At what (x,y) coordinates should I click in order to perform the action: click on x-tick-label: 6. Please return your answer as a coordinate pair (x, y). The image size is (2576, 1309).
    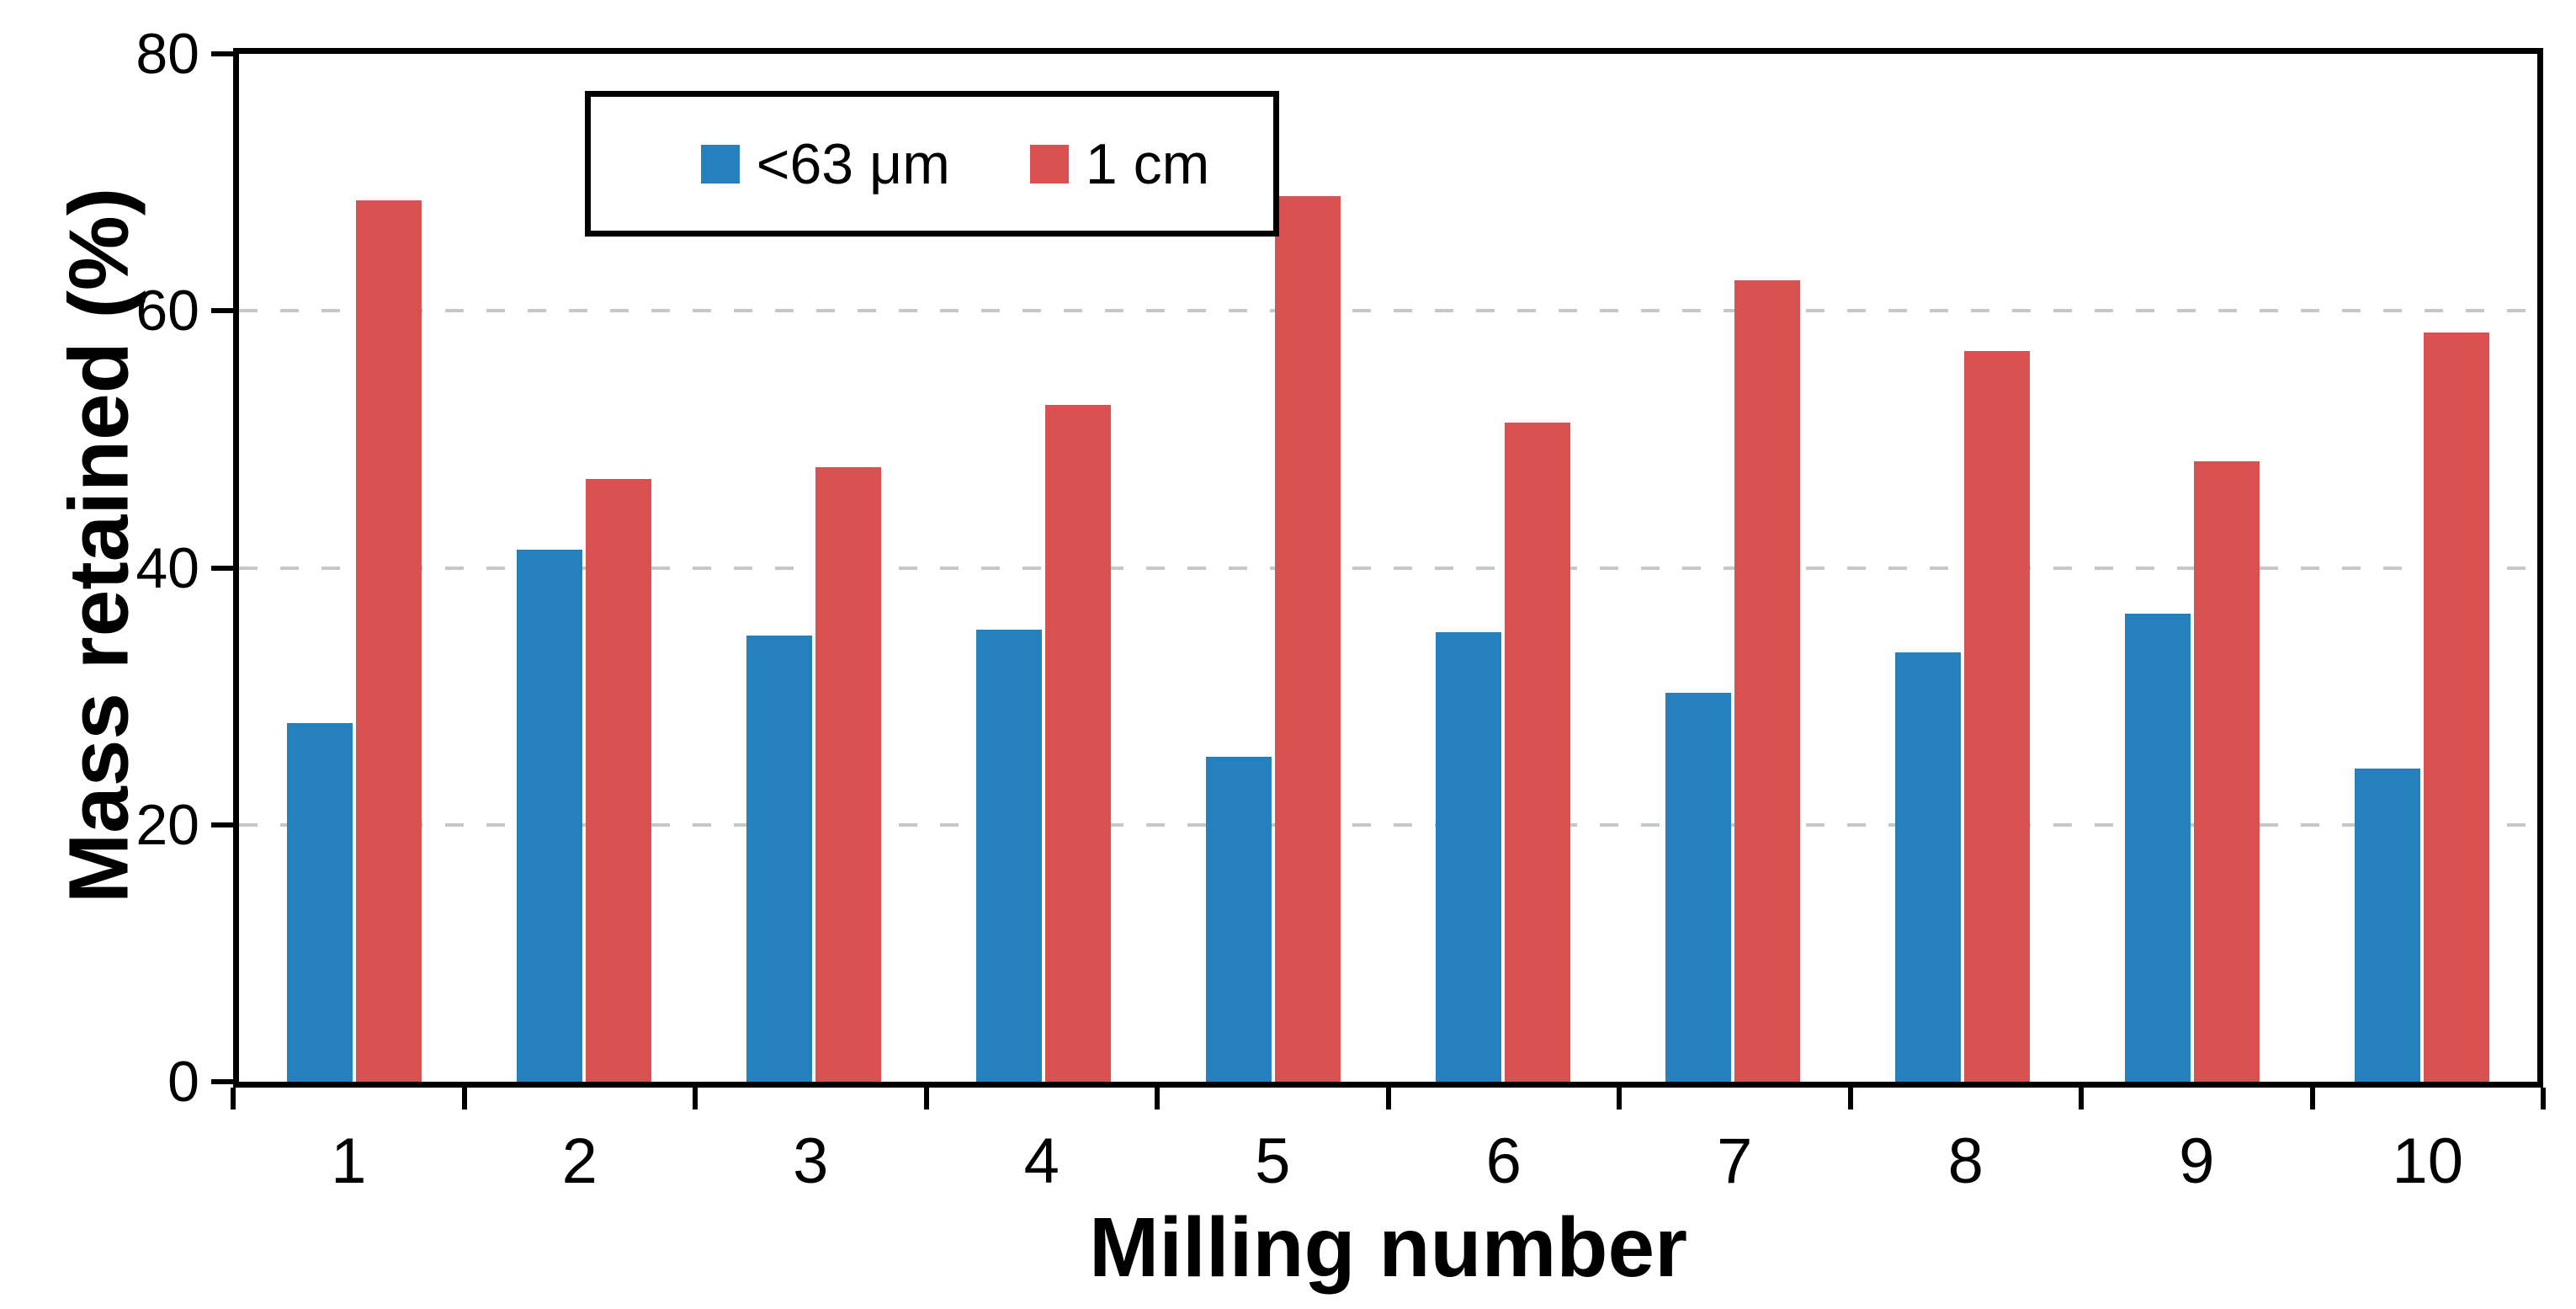
    Looking at the image, I should click on (1504, 1161).